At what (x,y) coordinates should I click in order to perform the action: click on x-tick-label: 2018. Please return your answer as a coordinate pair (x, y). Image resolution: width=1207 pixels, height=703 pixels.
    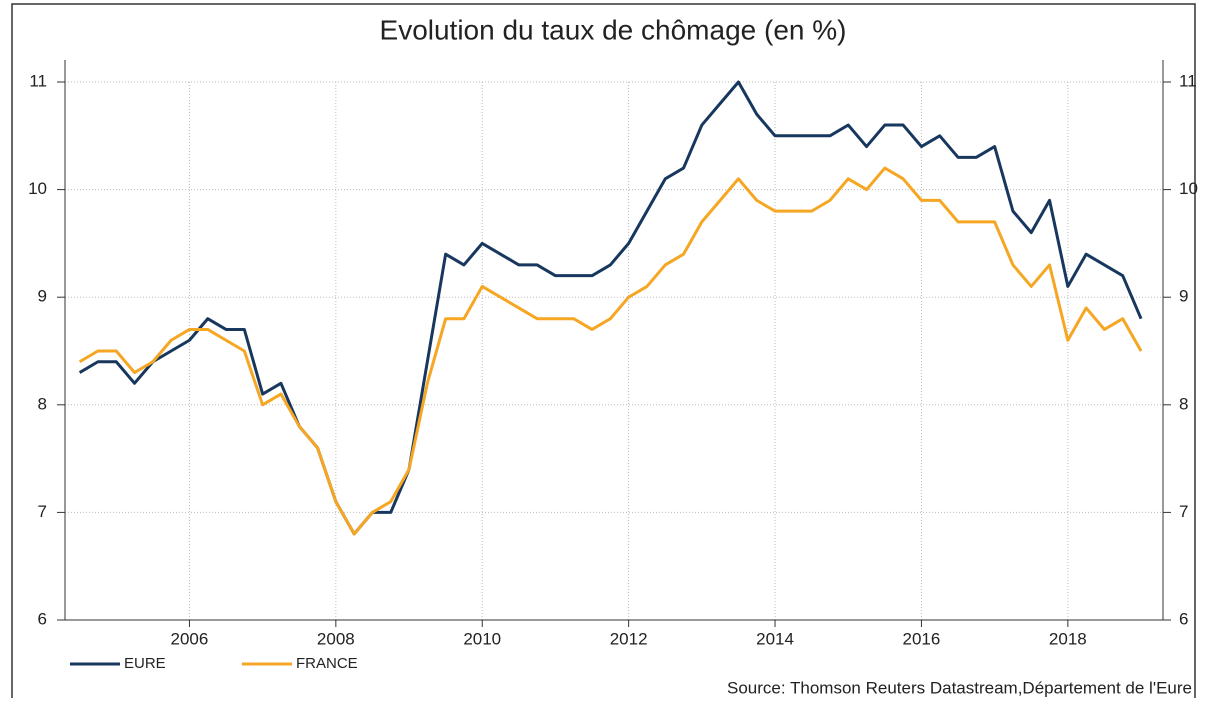
    Looking at the image, I should click on (1068, 638).